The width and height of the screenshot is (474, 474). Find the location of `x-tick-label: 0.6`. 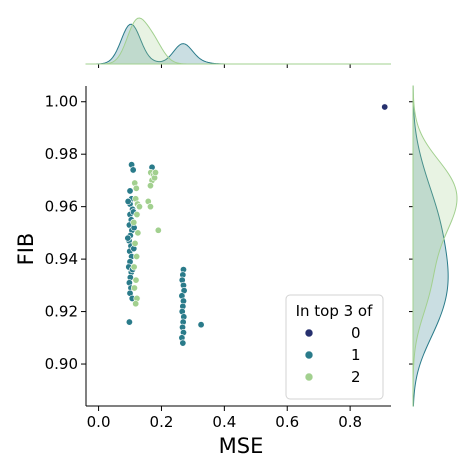

x-tick-label: 0.6 is located at coordinates (287, 422).